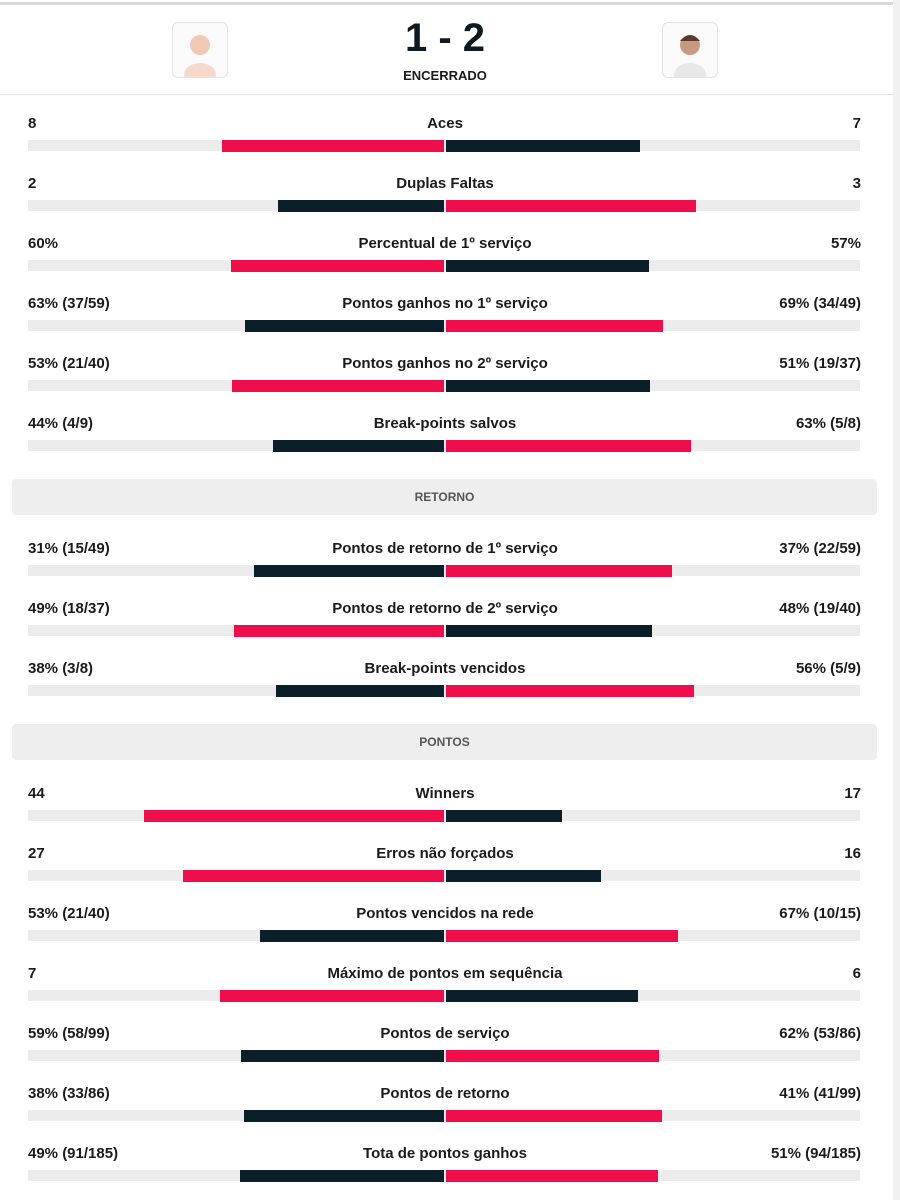  What do you see at coordinates (445, 123) in the screenshot?
I see `stat-label: Aces` at bounding box center [445, 123].